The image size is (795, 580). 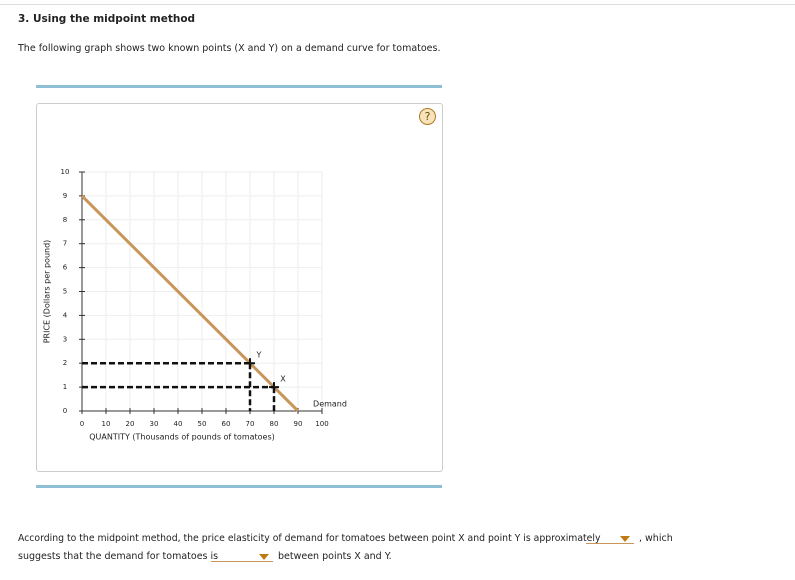 I want to click on y-tick-label: 4, so click(x=65, y=315).